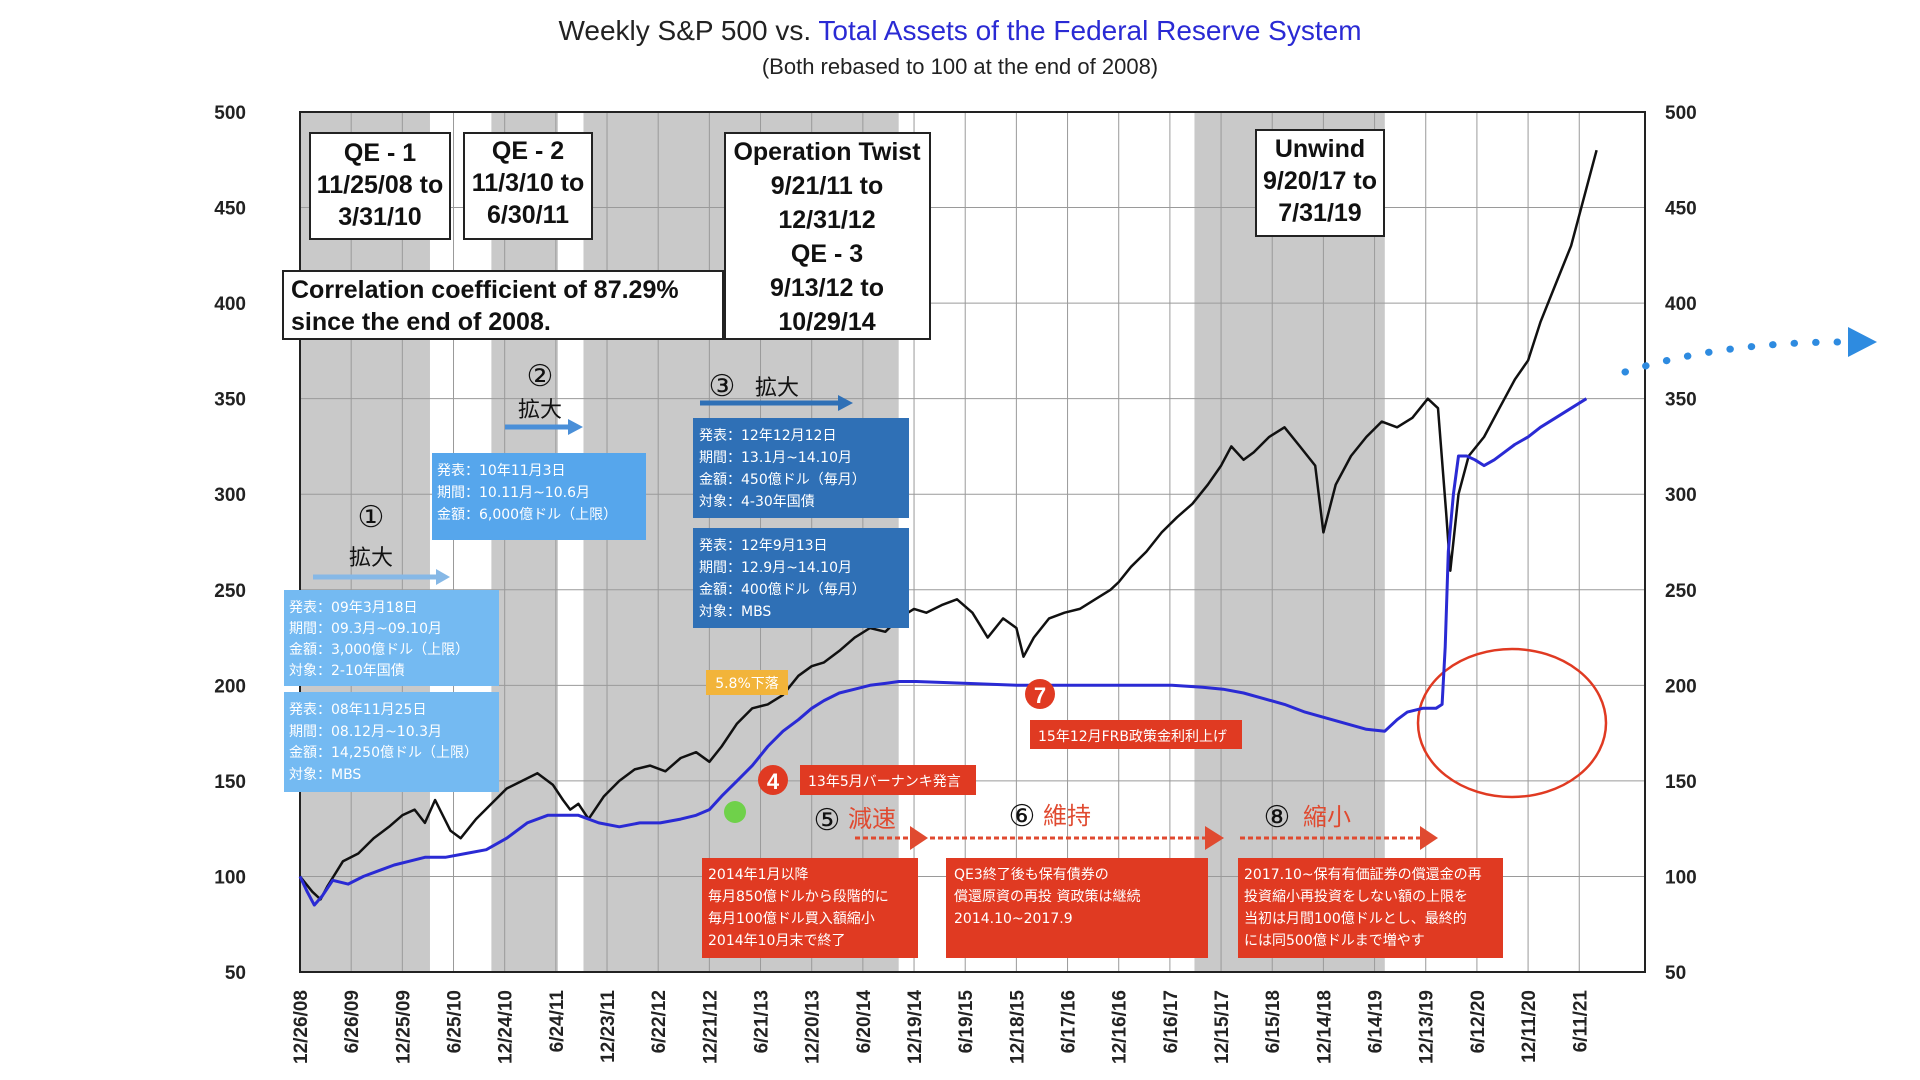  I want to click on taper-start-dot, so click(735, 812).